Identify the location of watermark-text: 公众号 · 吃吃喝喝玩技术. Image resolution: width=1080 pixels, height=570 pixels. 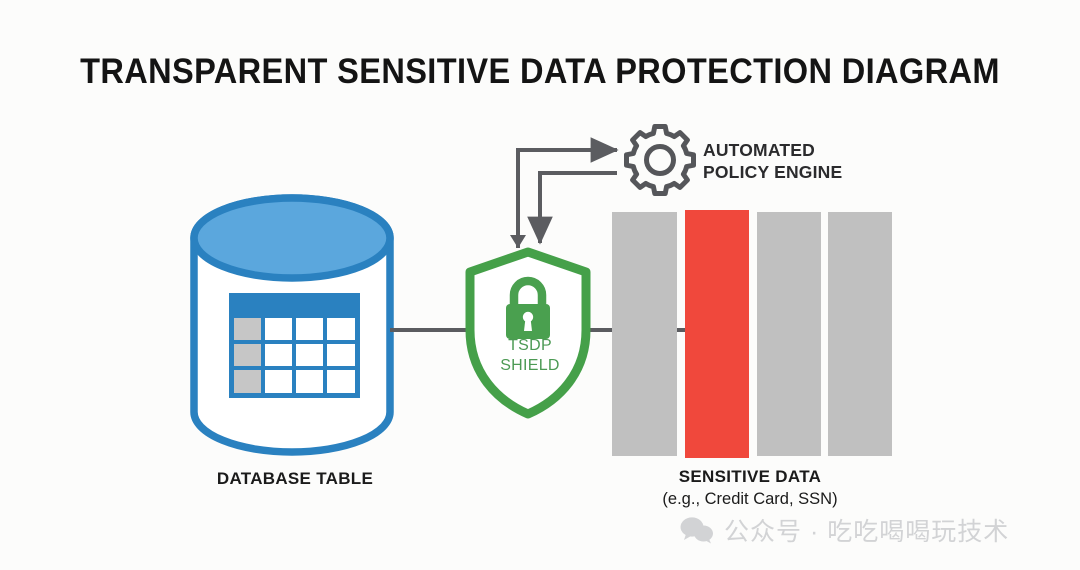
(867, 532).